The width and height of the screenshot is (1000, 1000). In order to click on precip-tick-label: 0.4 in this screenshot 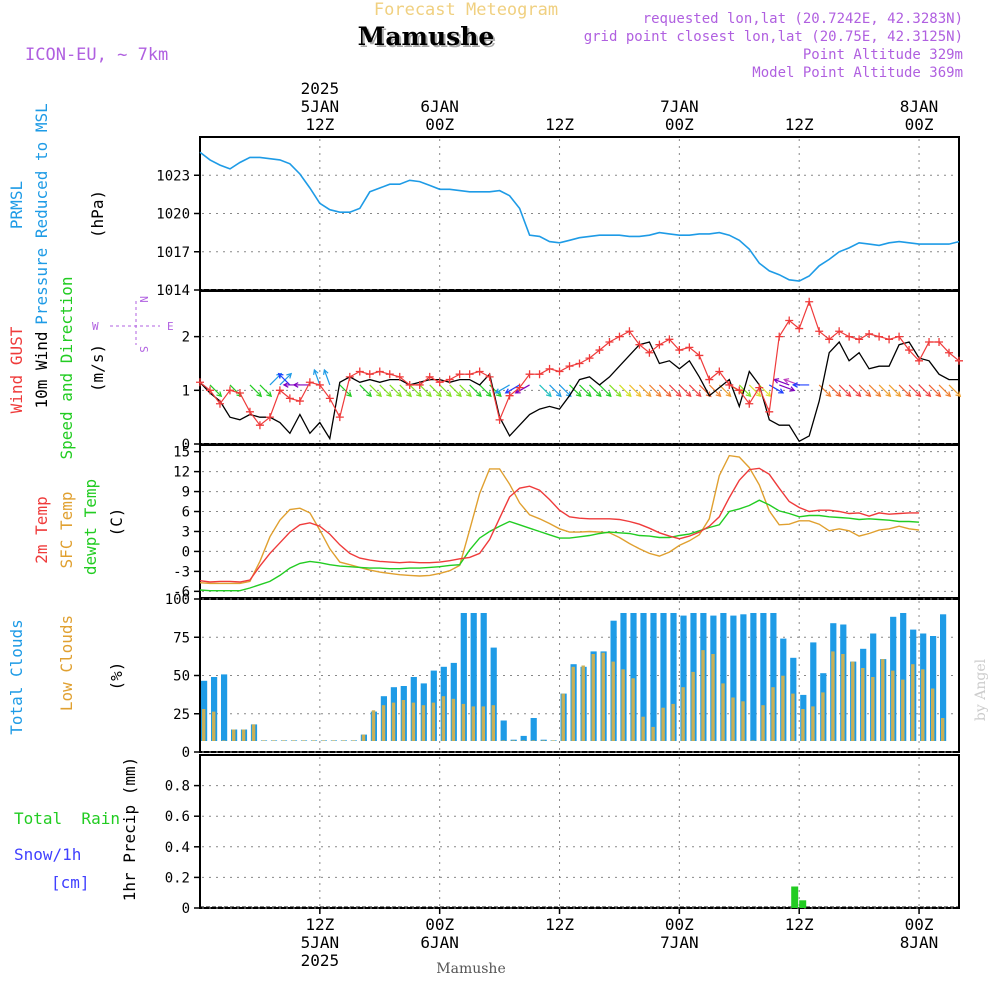, I will do `click(177, 848)`.